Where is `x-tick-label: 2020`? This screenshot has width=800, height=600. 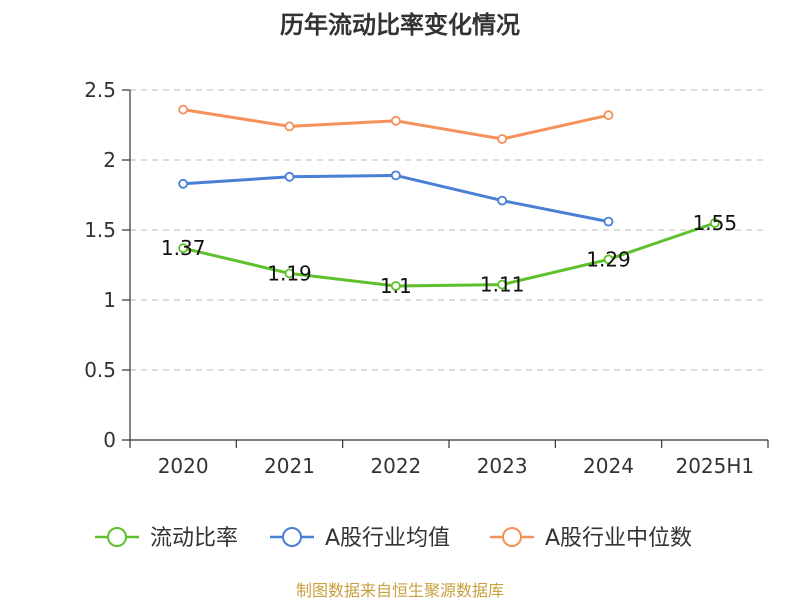
x-tick-label: 2020 is located at coordinates (183, 466).